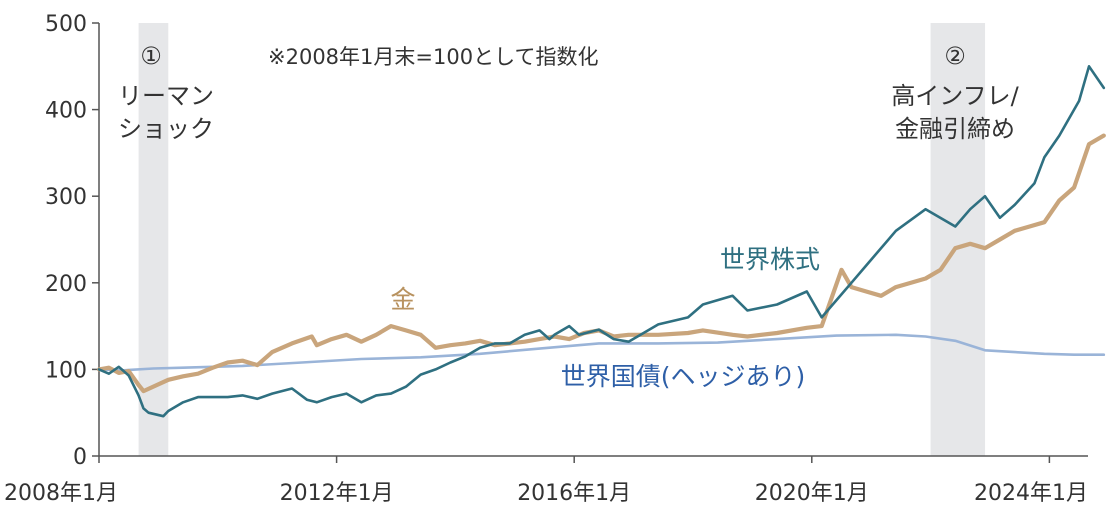  What do you see at coordinates (955, 56) in the screenshot?
I see `shaded-period-number-2: ②` at bounding box center [955, 56].